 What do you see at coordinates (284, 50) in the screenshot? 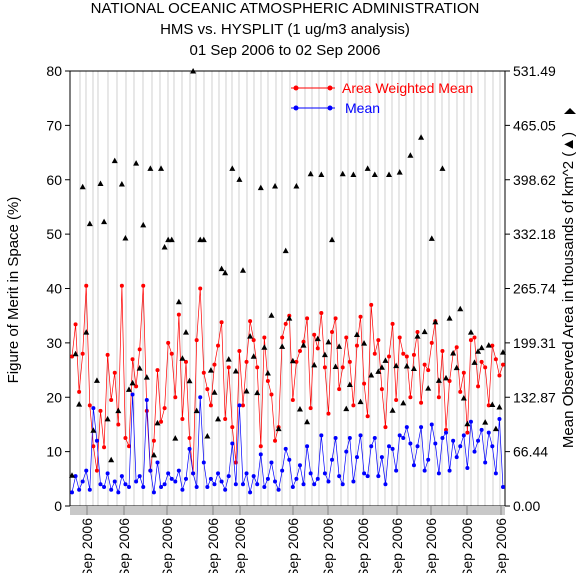
I see `chart-date-range: 01 Sep 2006 to 02 Sep 2006` at bounding box center [284, 50].